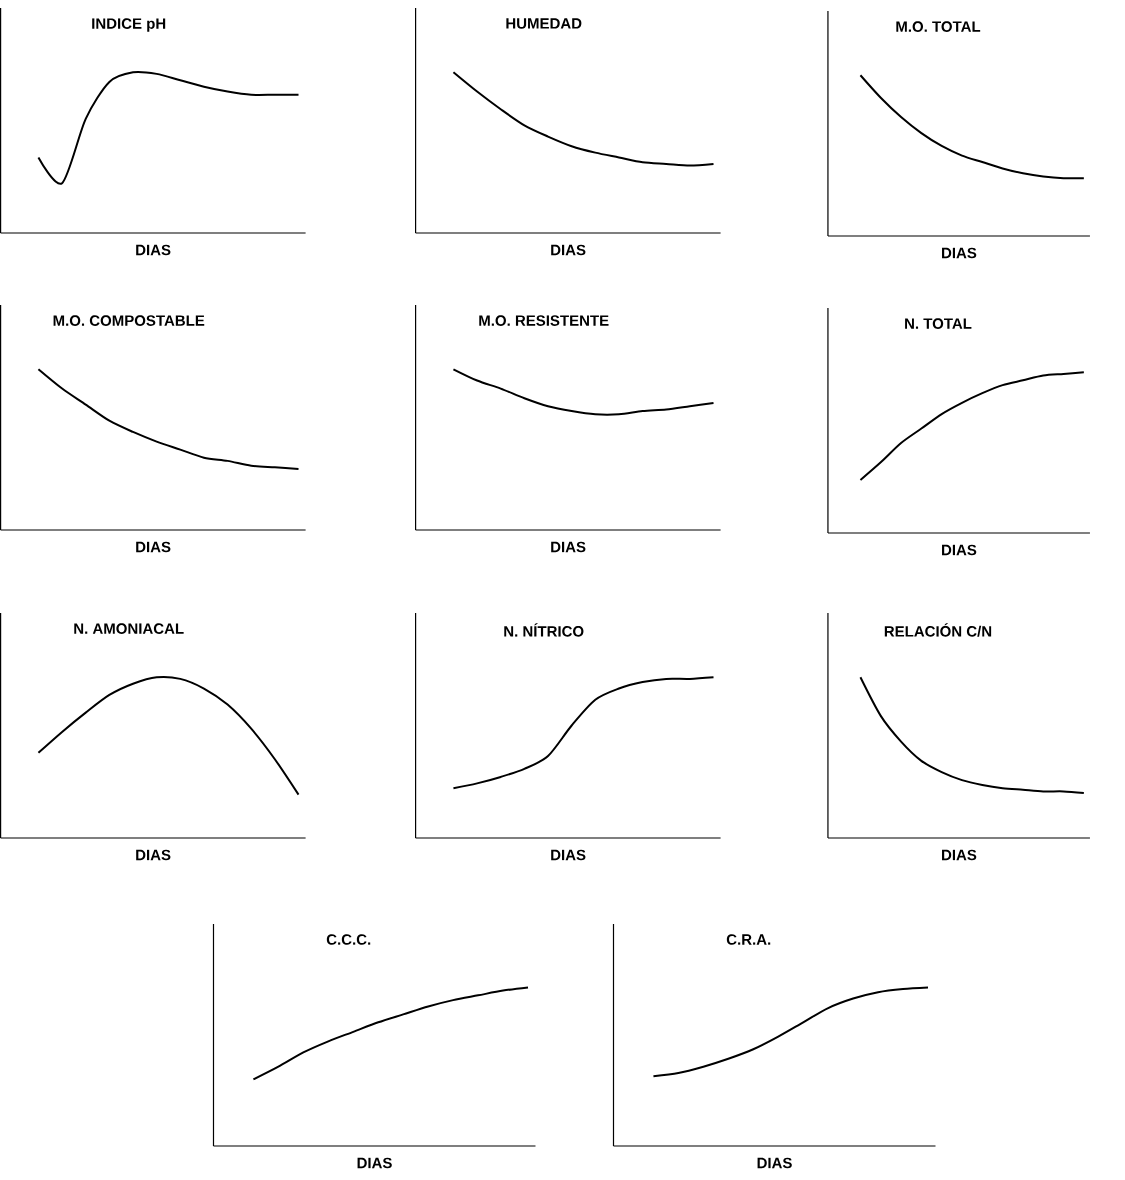 This screenshot has height=1180, width=1125. What do you see at coordinates (938, 323) in the screenshot?
I see `chart-title: N. TOTAL` at bounding box center [938, 323].